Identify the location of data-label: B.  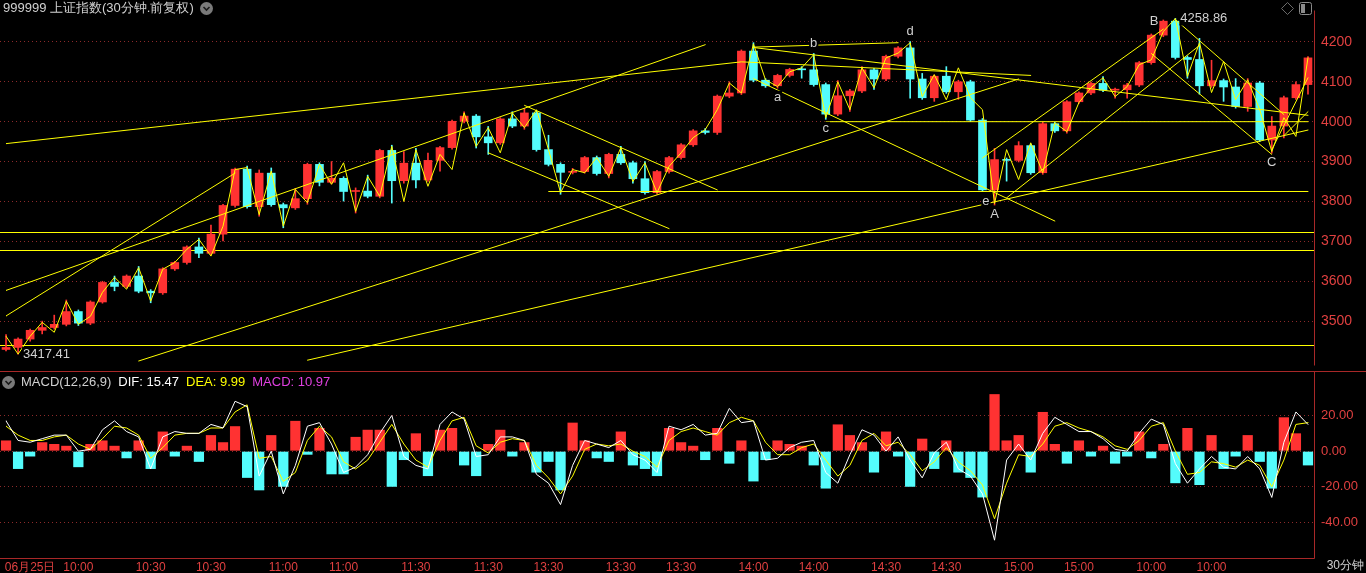
(1154, 21).